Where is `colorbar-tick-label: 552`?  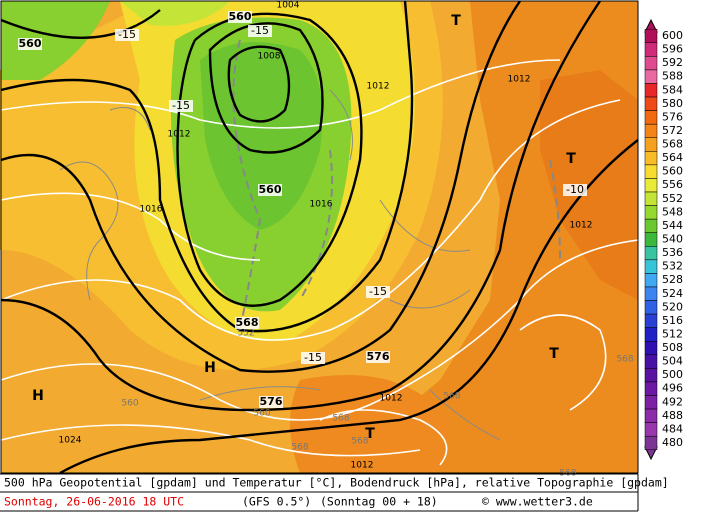
colorbar-tick-label: 552 is located at coordinates (672, 198).